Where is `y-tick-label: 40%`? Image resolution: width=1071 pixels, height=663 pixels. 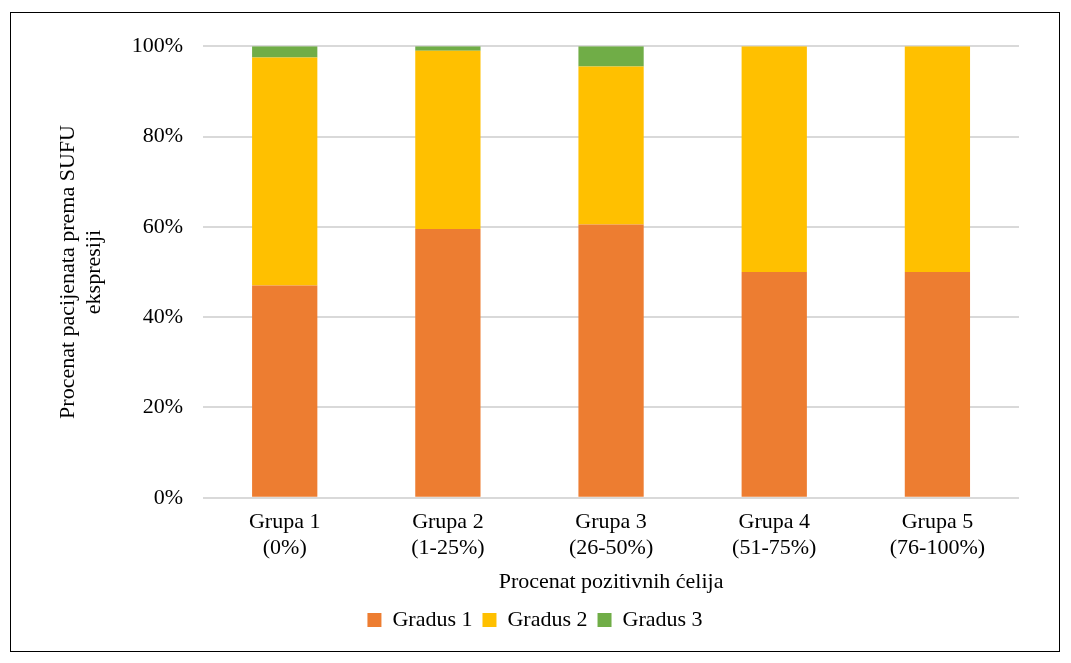
y-tick-label: 40% is located at coordinates (163, 315).